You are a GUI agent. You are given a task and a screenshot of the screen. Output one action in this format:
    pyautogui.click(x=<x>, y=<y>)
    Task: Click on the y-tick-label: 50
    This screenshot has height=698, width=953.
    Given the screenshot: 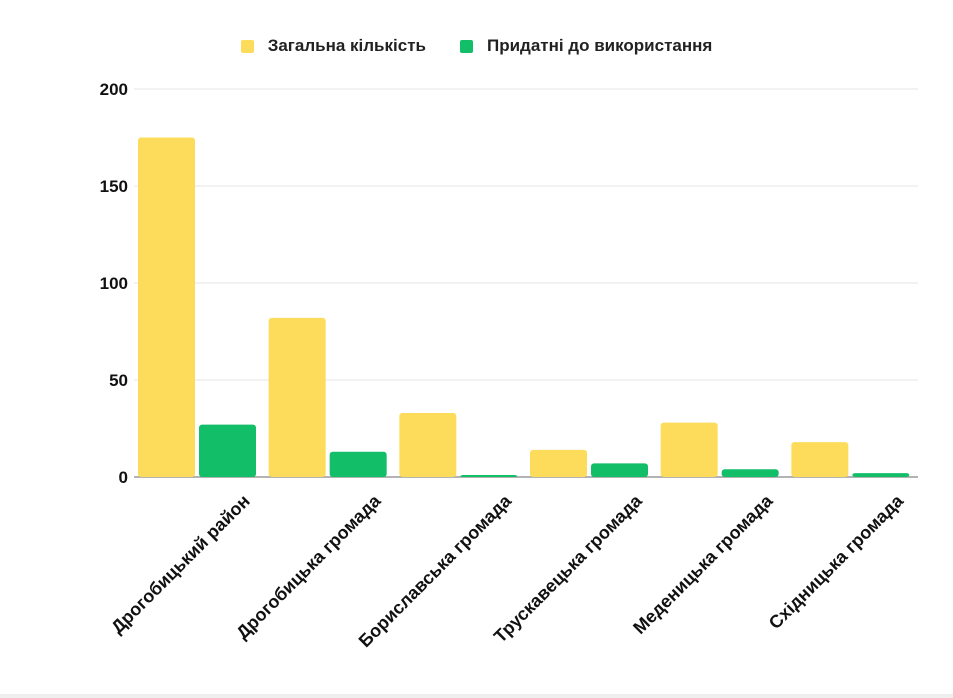 What is the action you would take?
    pyautogui.click(x=118, y=380)
    